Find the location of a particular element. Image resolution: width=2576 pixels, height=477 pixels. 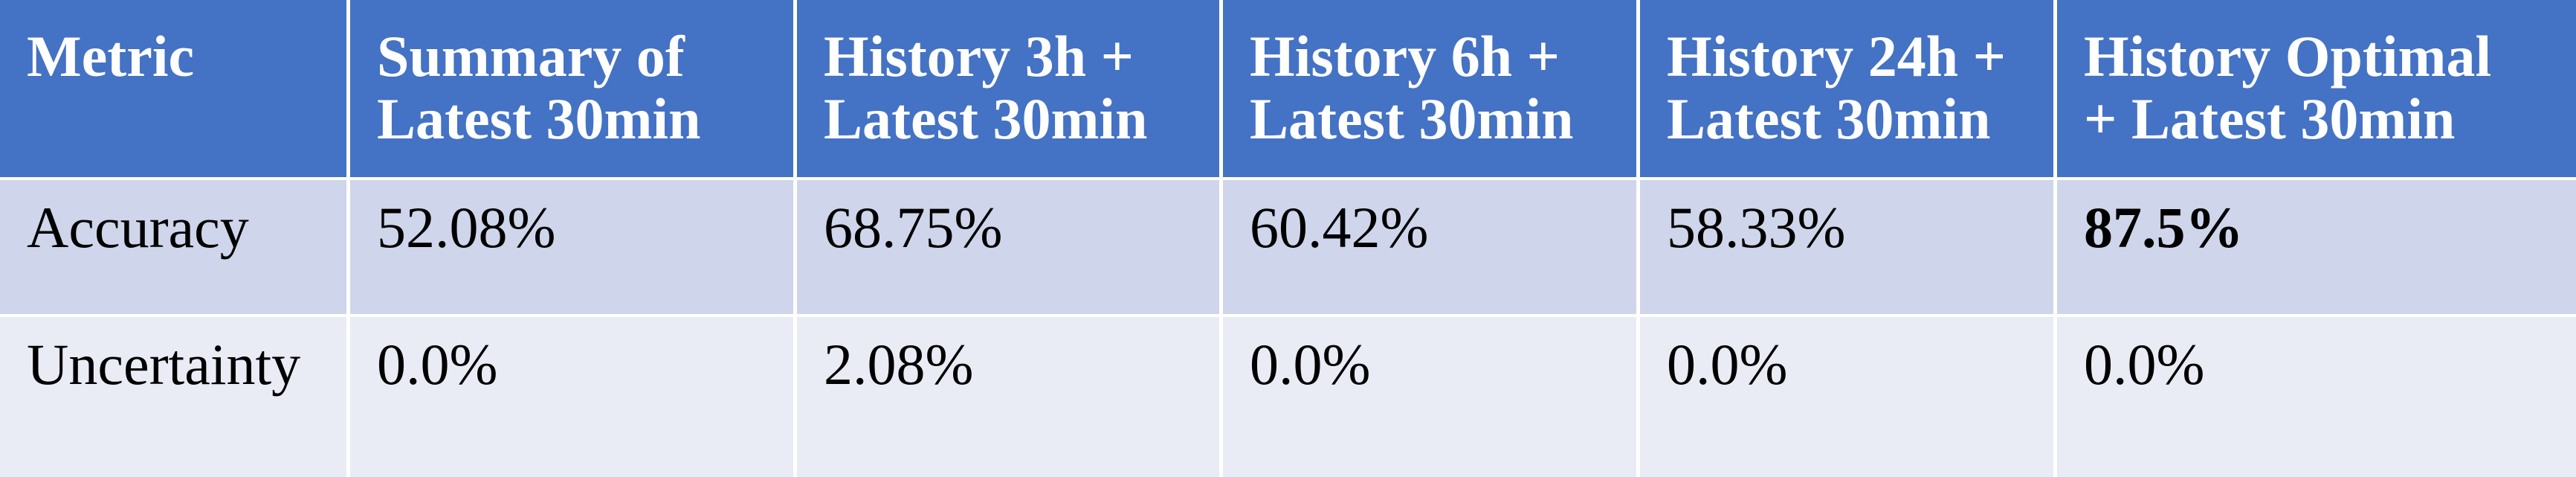

header-line: Metric is located at coordinates (111, 57).